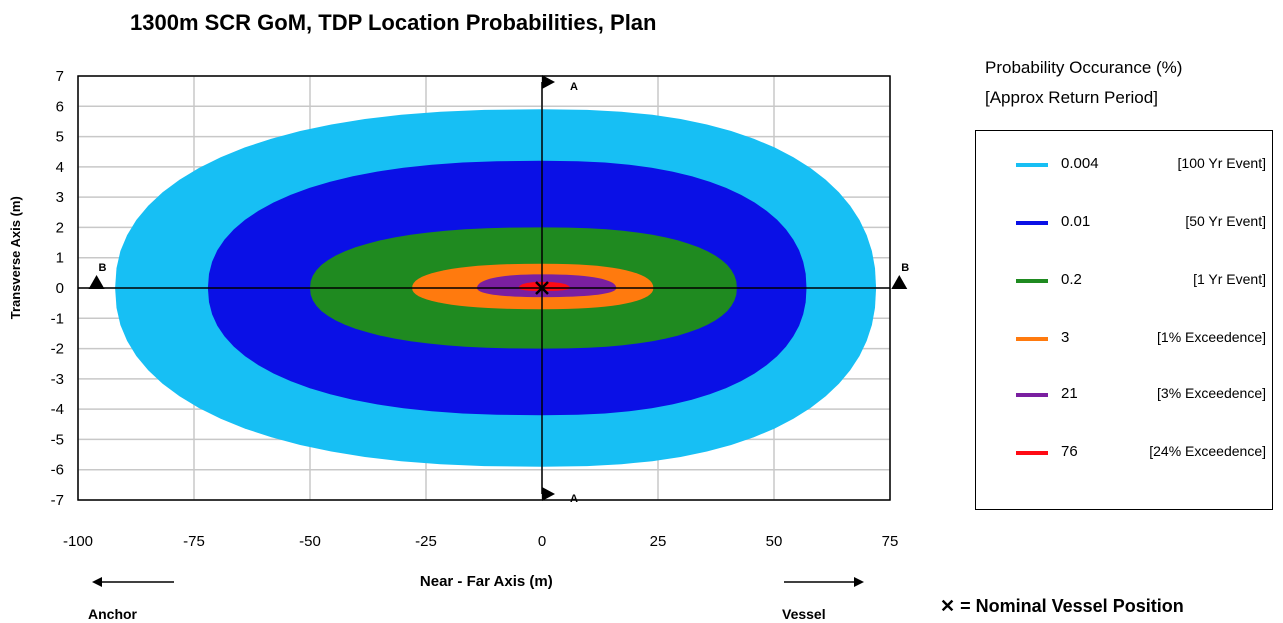 Image resolution: width=1283 pixels, height=623 pixels. Describe the element at coordinates (1071, 279) in the screenshot. I see `legend-value: 0.2` at that location.